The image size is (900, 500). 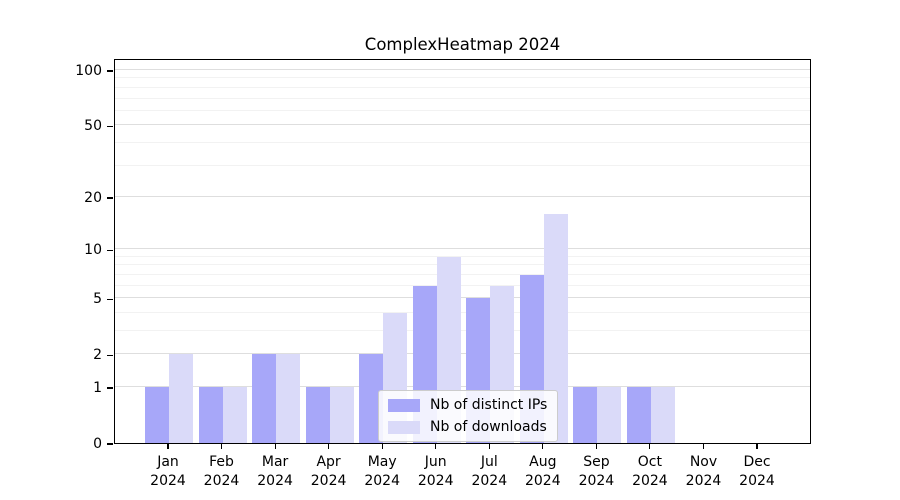 I want to click on x-tick-label: Jul 2024, so click(x=489, y=471).